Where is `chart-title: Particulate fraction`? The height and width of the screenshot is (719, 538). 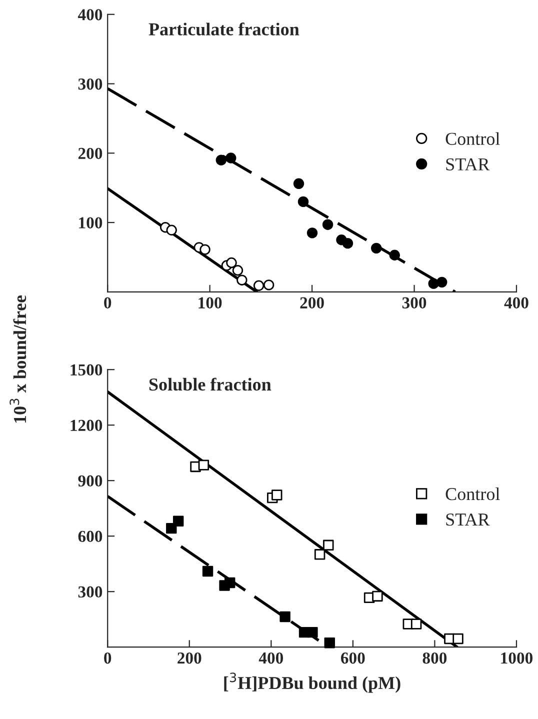 chart-title: Particulate fraction is located at coordinates (224, 29).